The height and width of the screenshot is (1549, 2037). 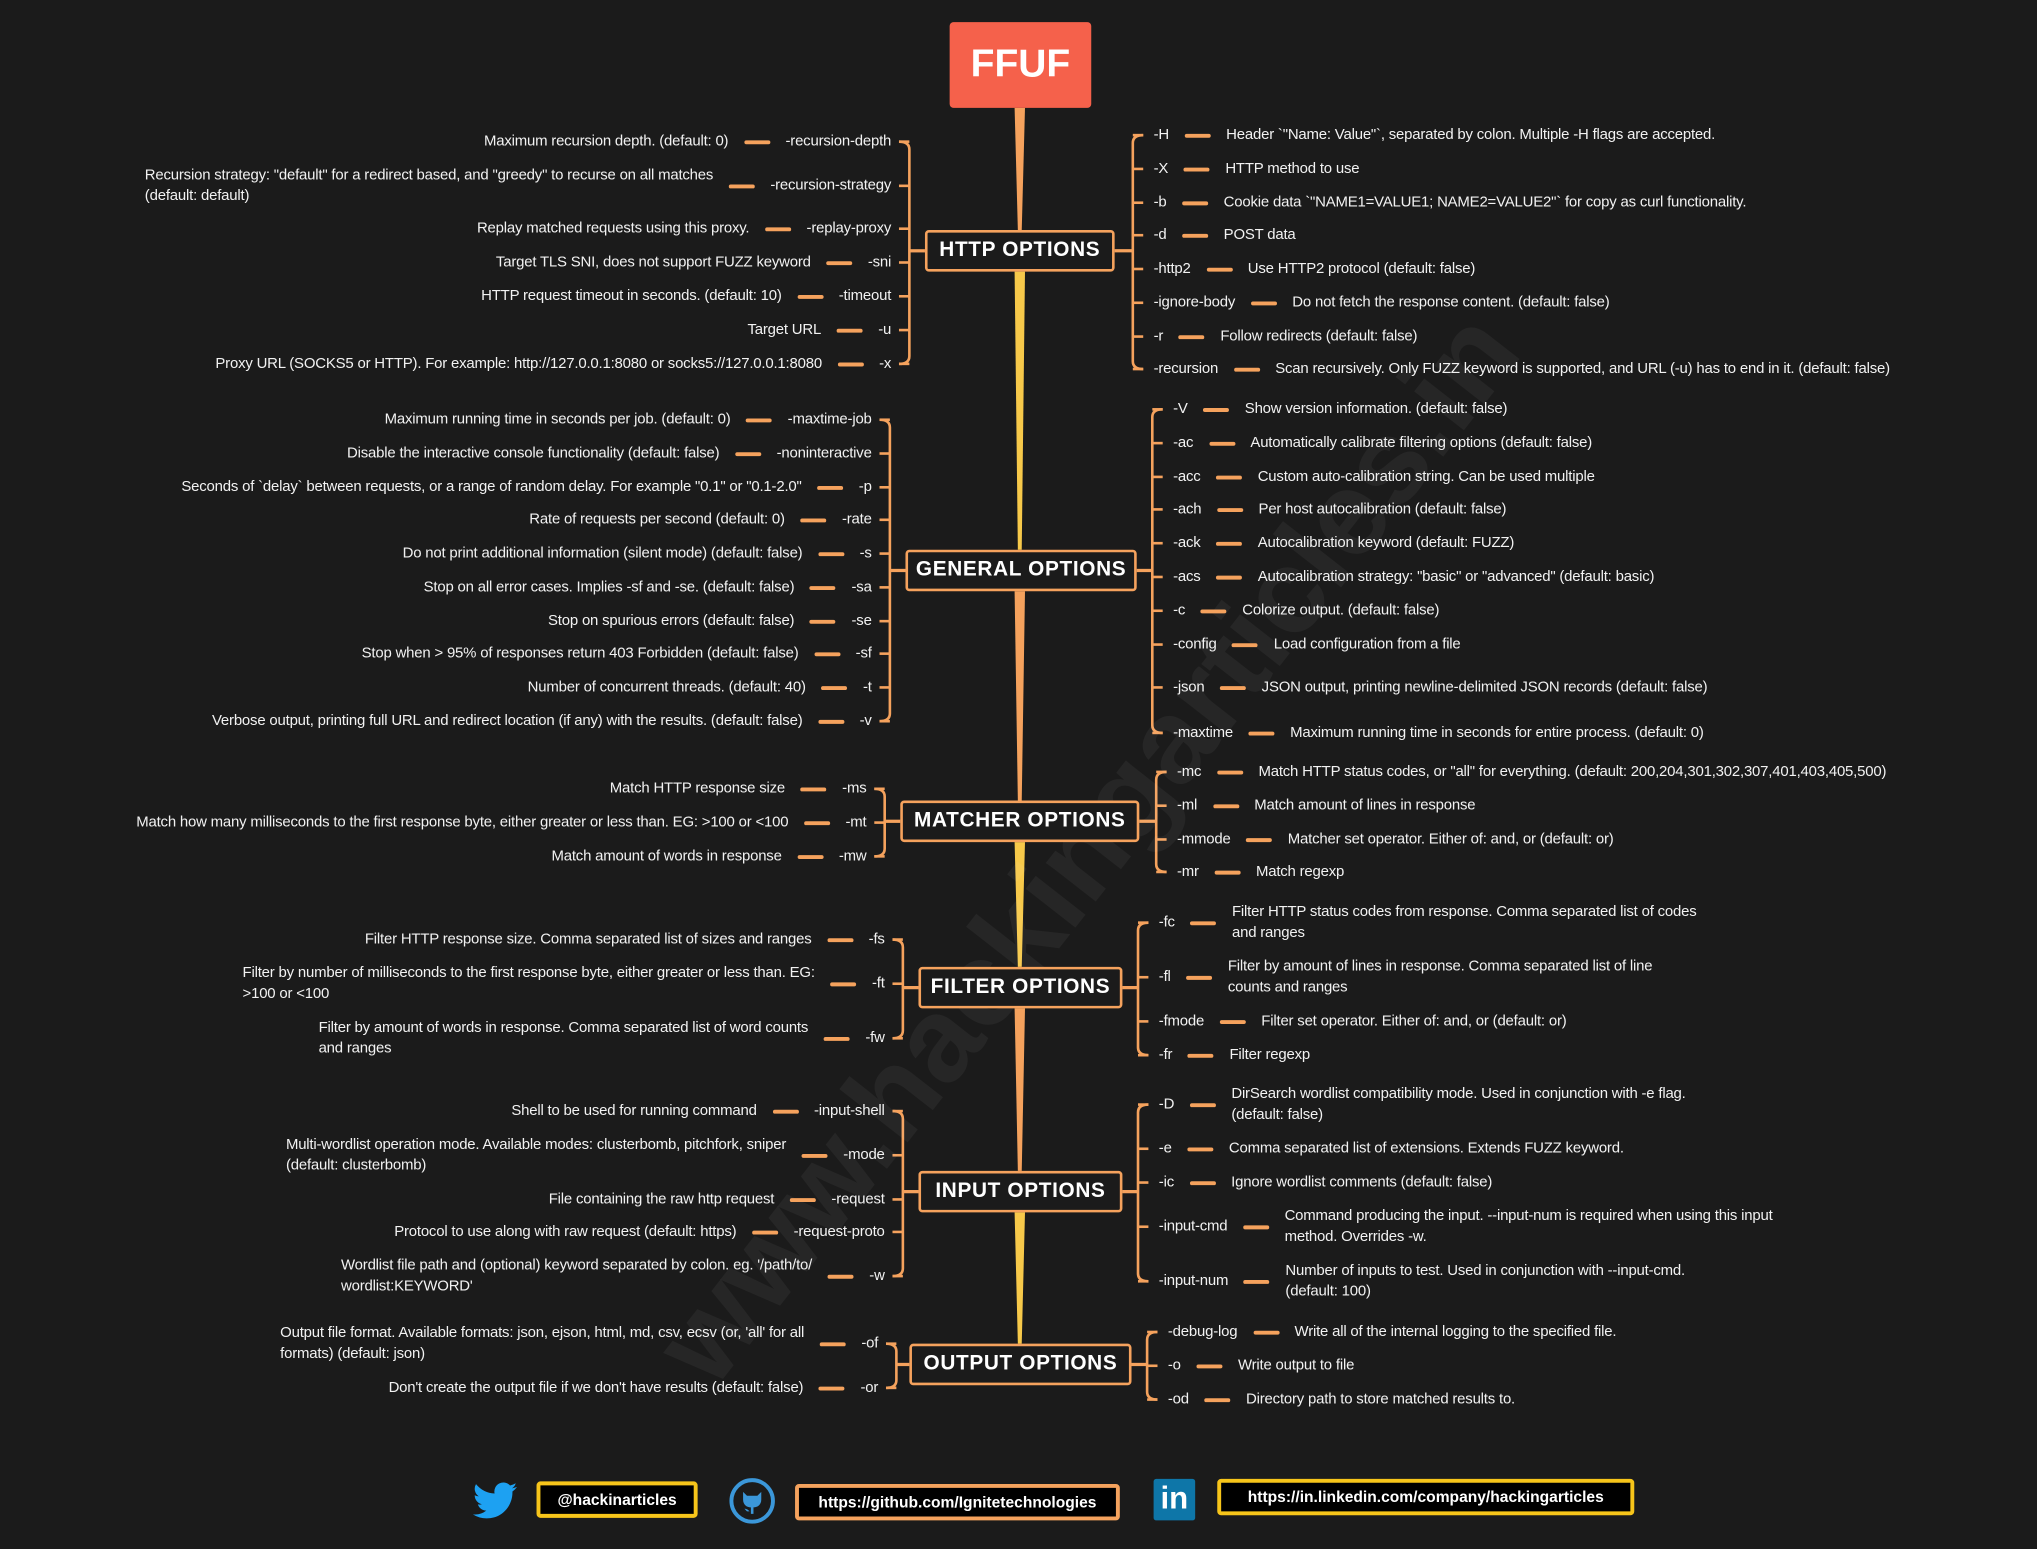 I want to click on option-flag: -ic, so click(x=1166, y=1182).